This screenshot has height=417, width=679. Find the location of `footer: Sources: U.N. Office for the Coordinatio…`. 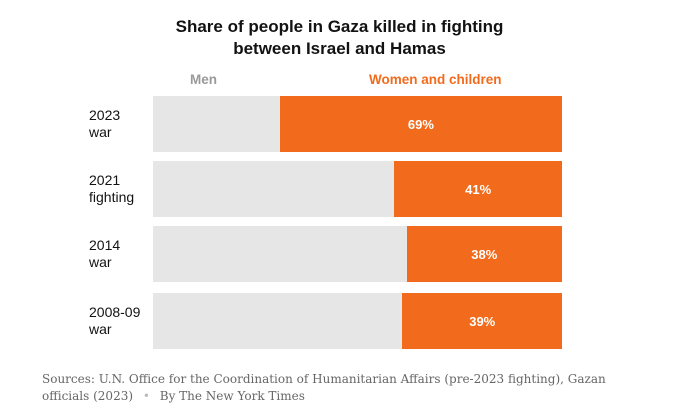

footer: Sources: U.N. Office for the Coordinatio… is located at coordinates (347, 388).